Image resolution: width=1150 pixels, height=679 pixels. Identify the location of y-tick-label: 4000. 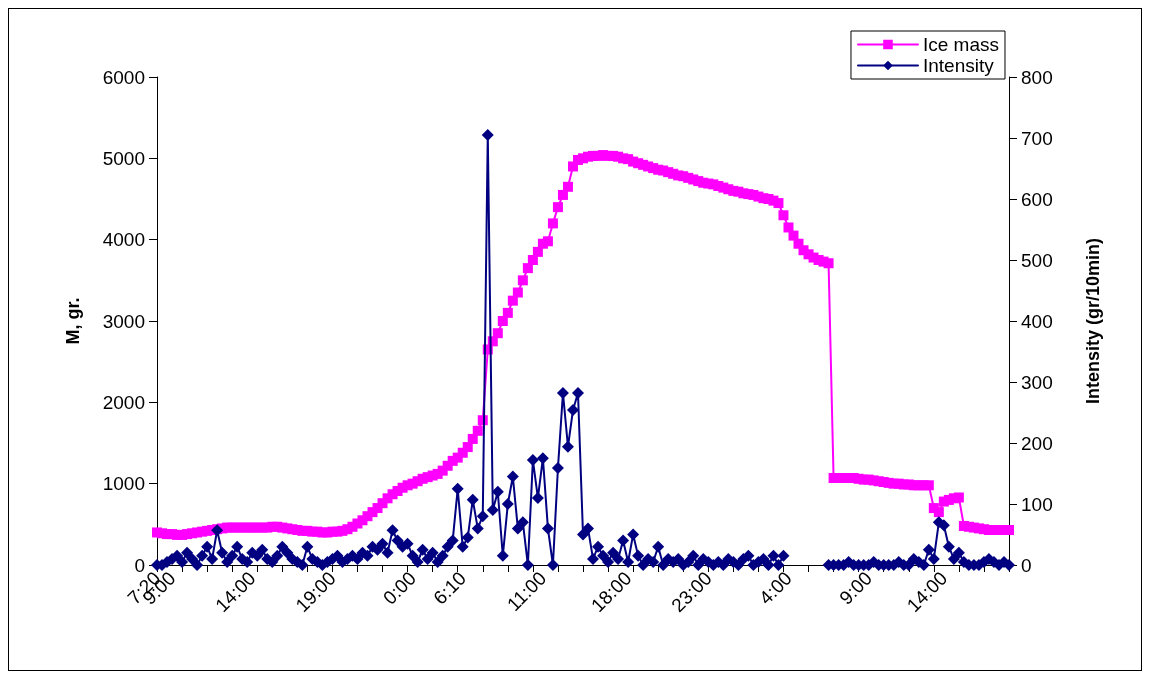
(123, 240).